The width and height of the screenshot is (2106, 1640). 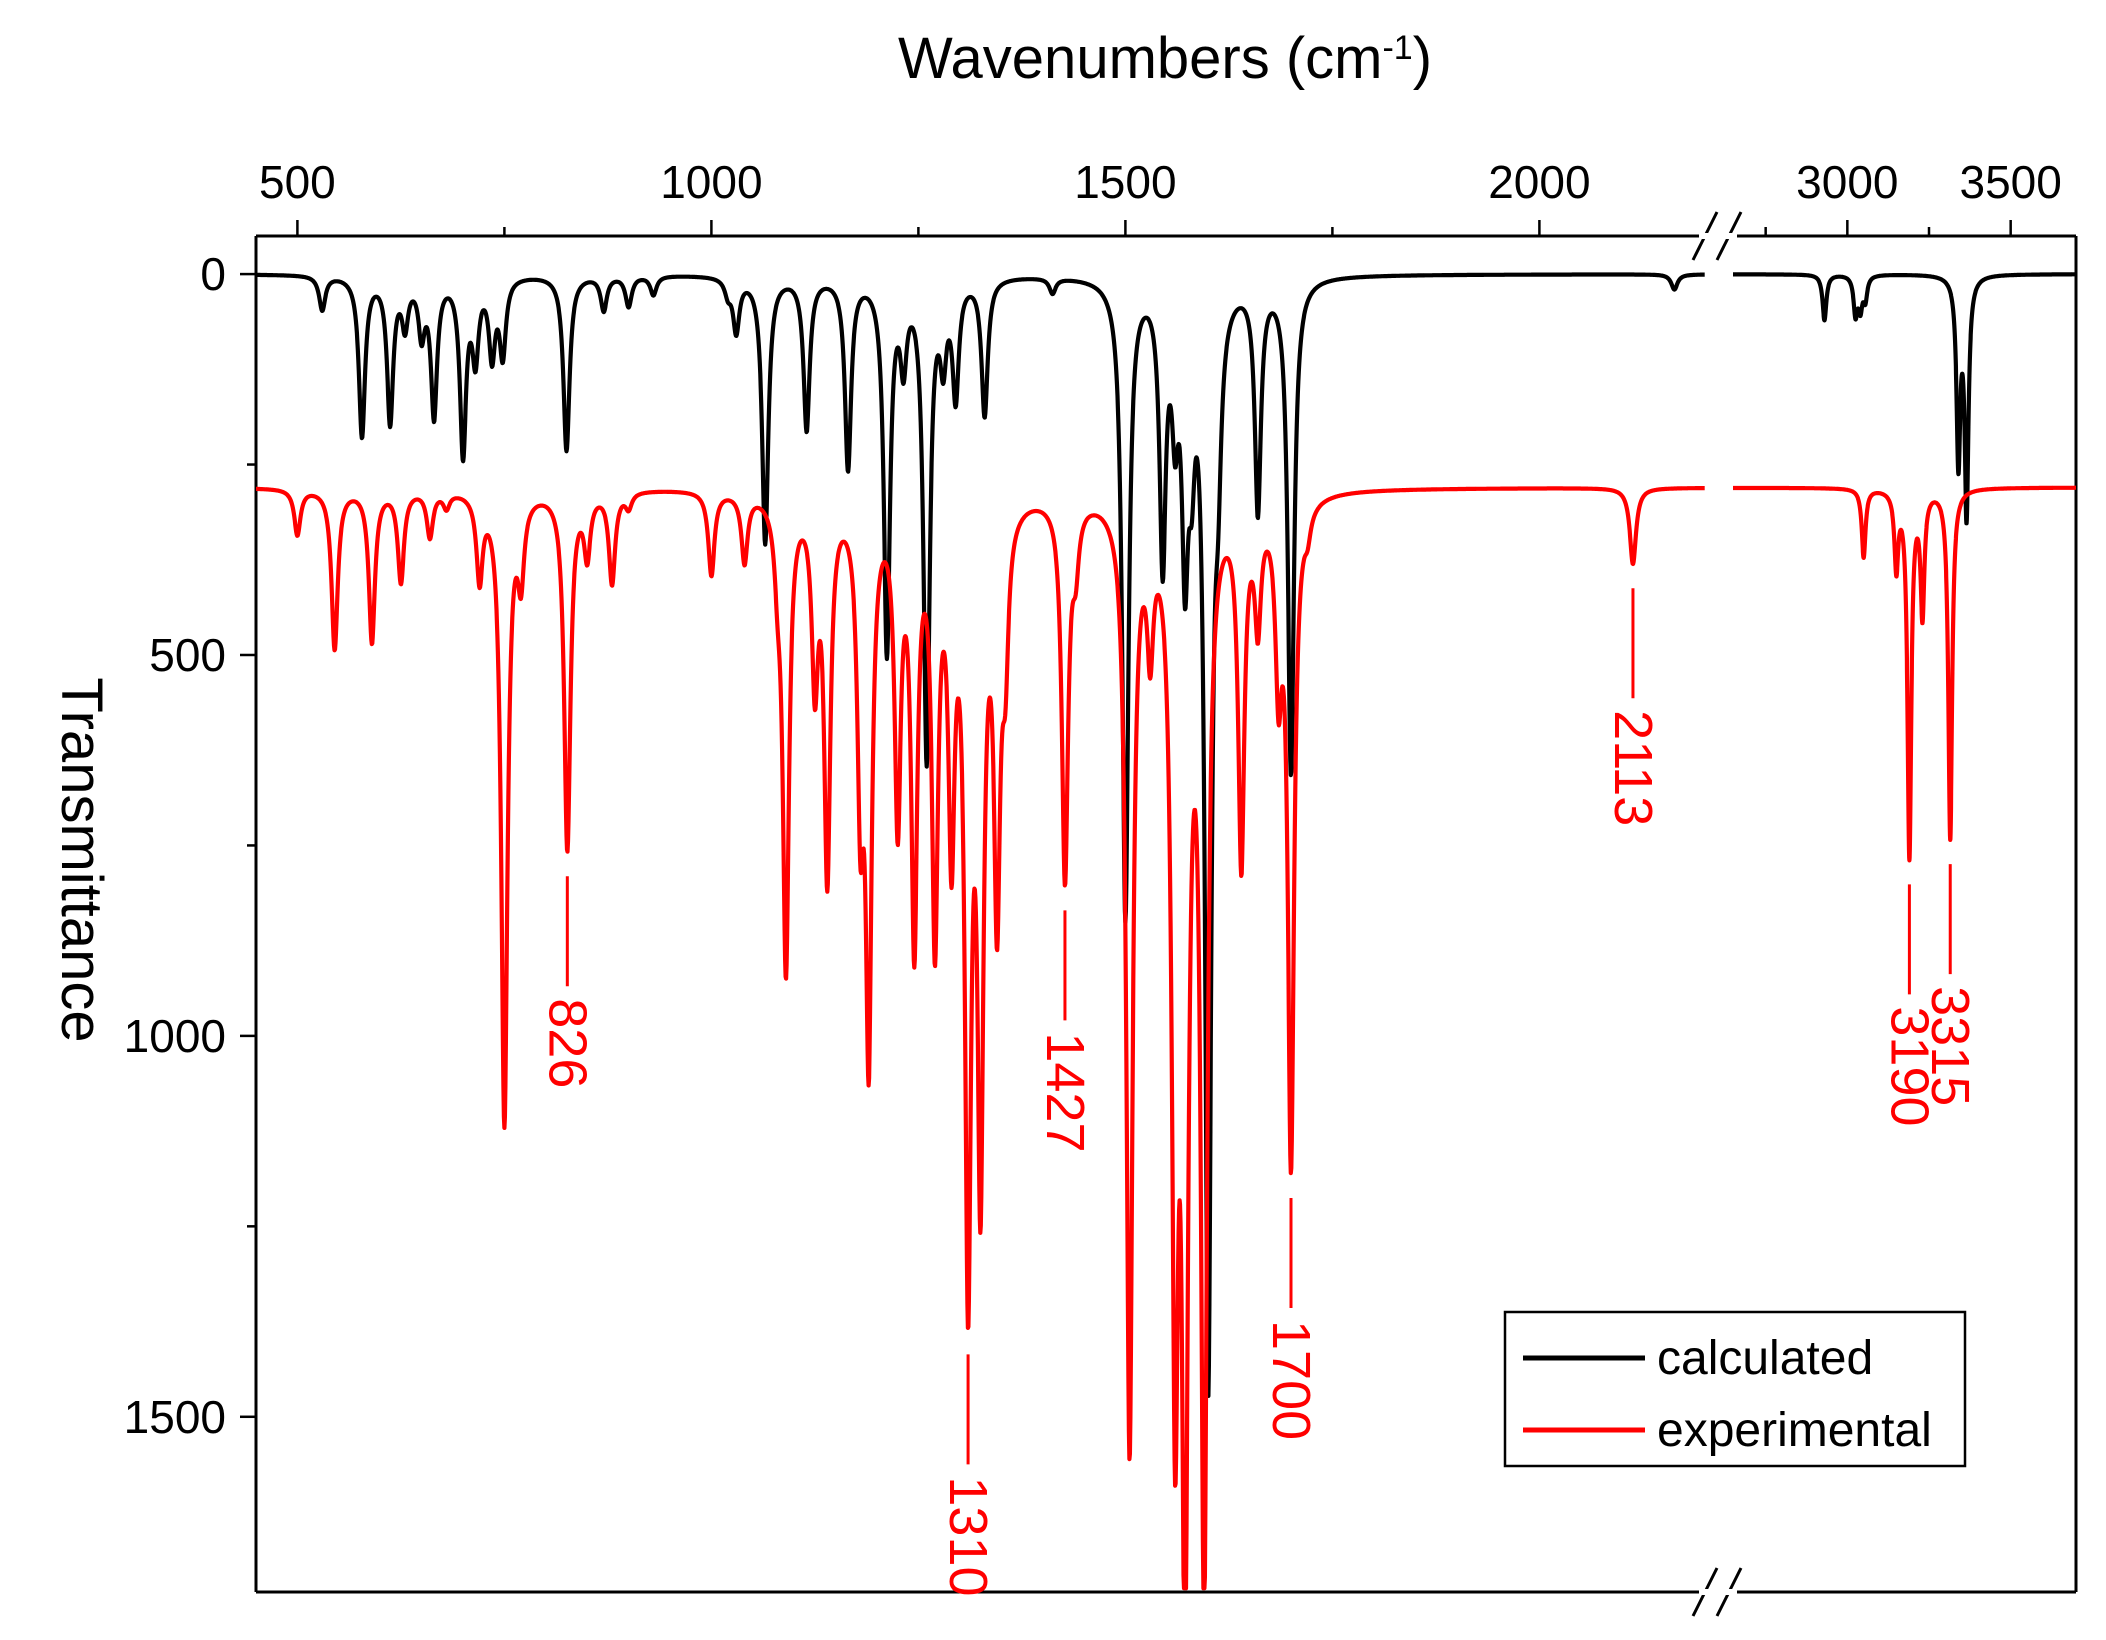 I want to click on peak-annotation-label: 3190, so click(x=1909, y=1066).